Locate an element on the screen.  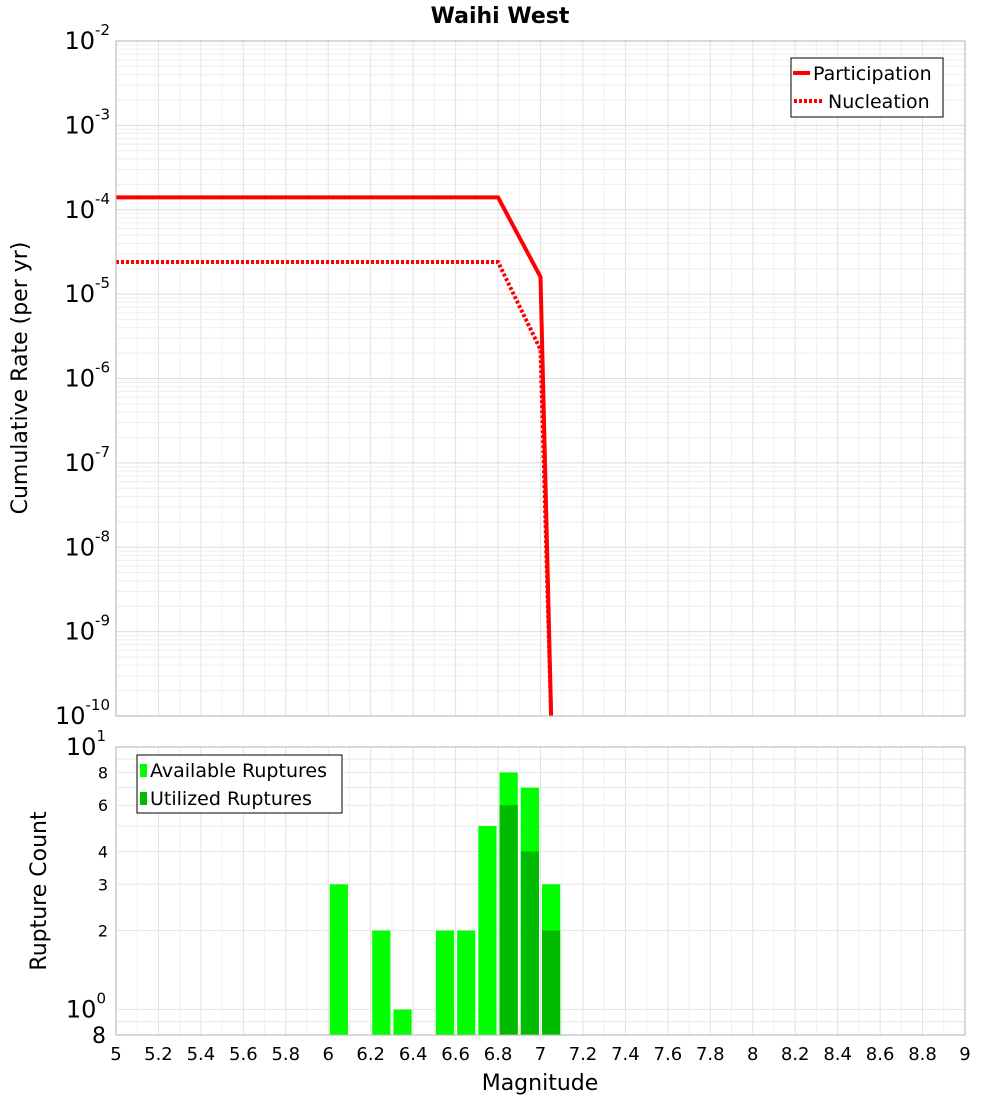
x-tick-label: 6.4 is located at coordinates (413, 1054).